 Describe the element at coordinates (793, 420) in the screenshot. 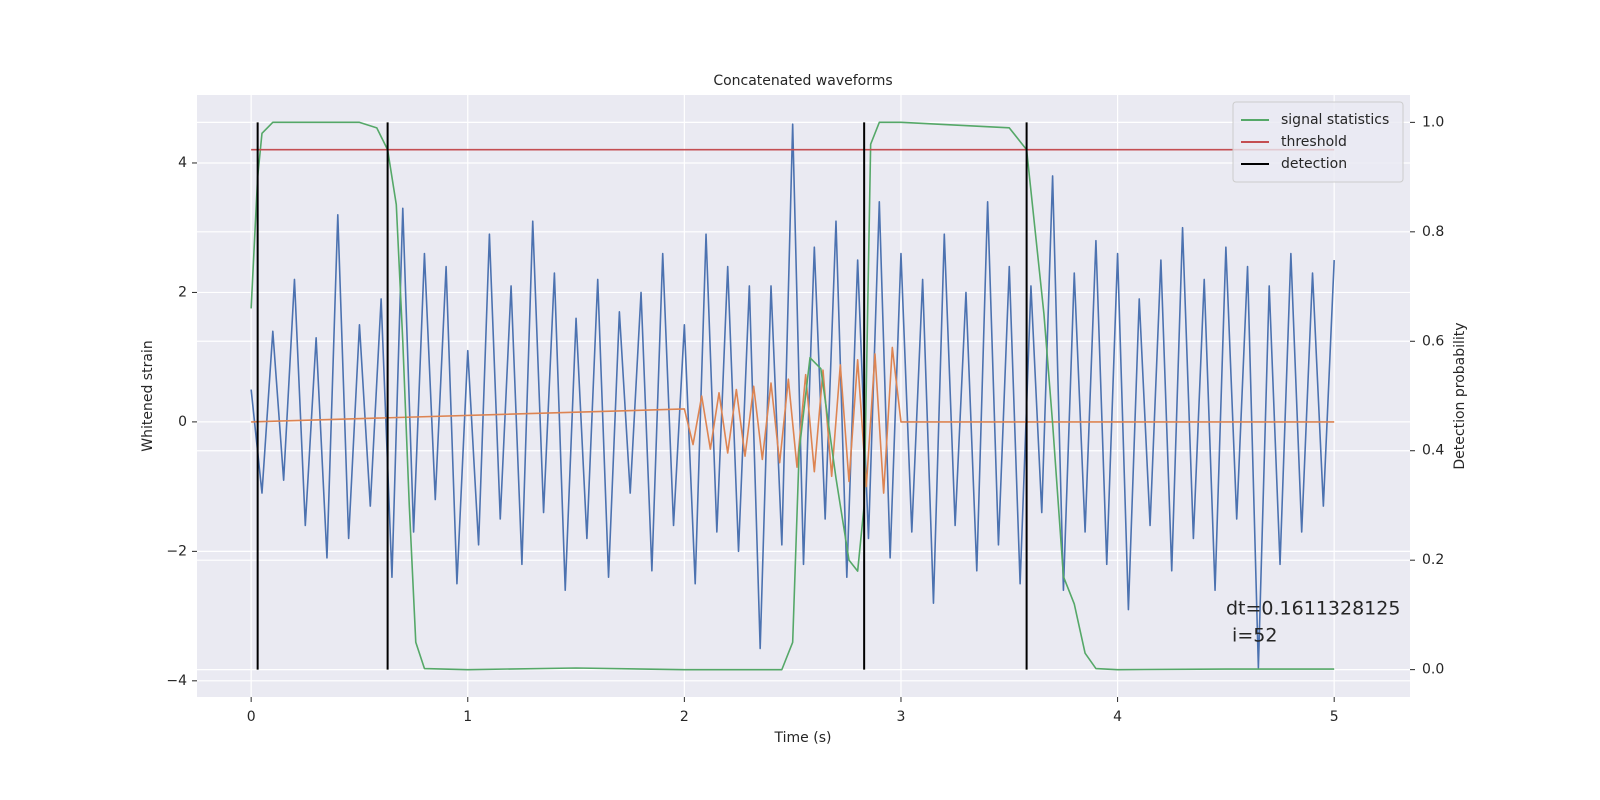

I see `series-line` at that location.